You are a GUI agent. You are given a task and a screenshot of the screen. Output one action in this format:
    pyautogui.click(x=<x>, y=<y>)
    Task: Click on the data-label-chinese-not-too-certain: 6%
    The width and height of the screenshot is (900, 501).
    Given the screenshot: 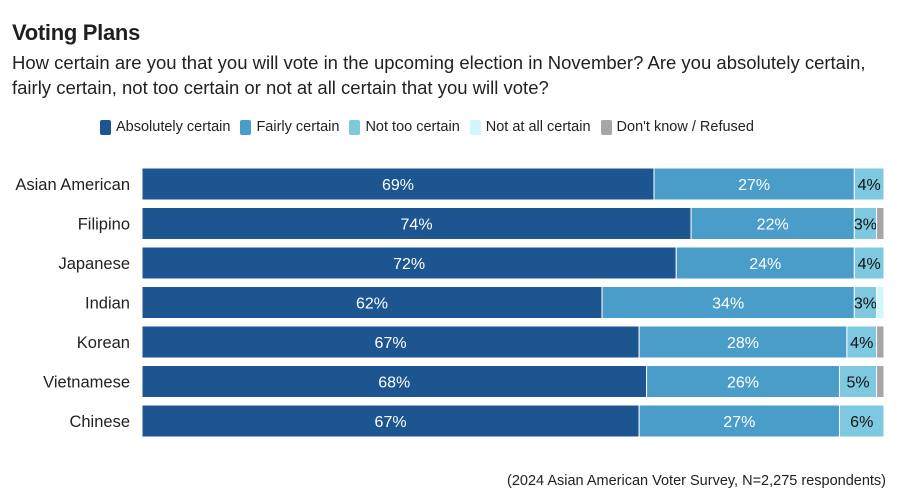 What is the action you would take?
    pyautogui.click(x=861, y=422)
    